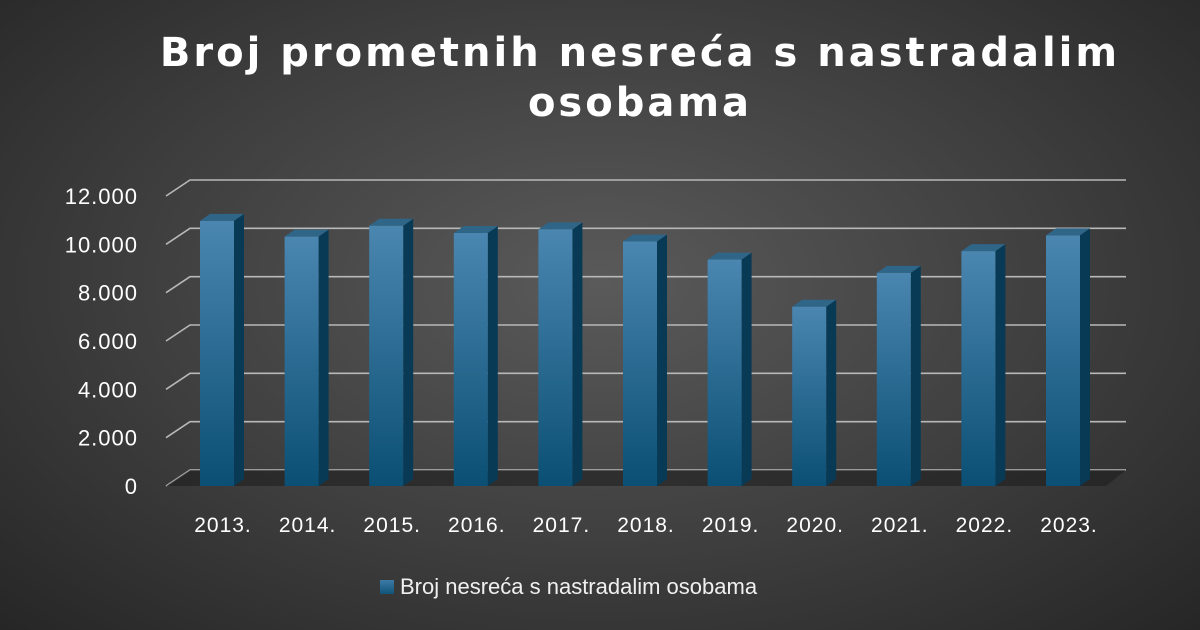  What do you see at coordinates (900, 525) in the screenshot?
I see `x-tick-label: 2021.` at bounding box center [900, 525].